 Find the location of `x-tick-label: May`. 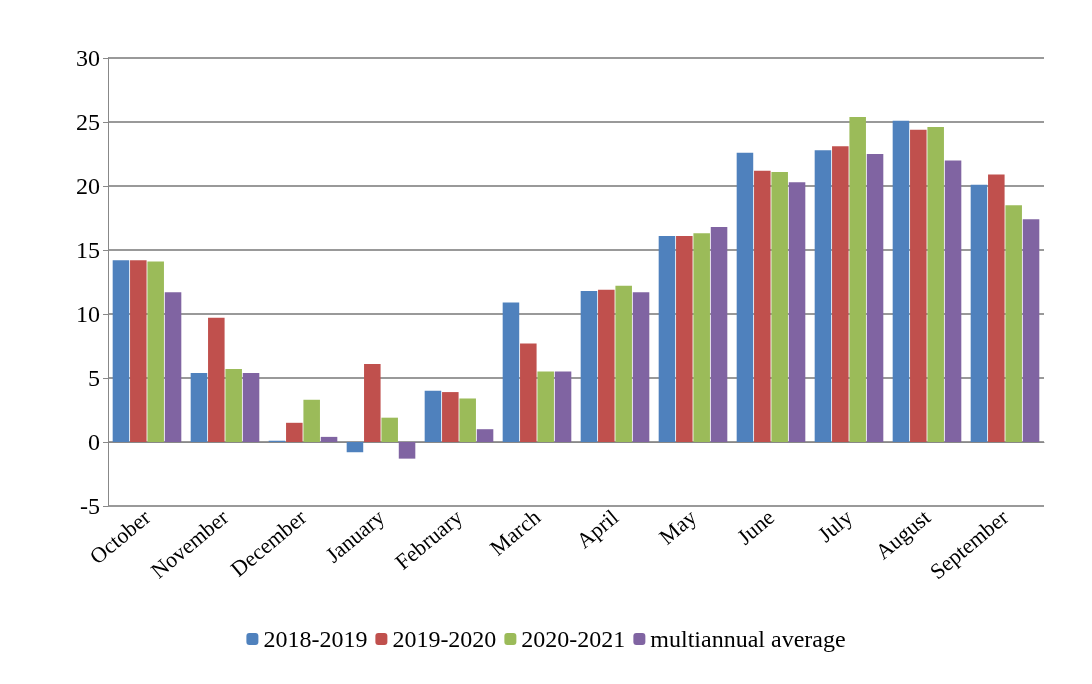

x-tick-label: May is located at coordinates (678, 527).